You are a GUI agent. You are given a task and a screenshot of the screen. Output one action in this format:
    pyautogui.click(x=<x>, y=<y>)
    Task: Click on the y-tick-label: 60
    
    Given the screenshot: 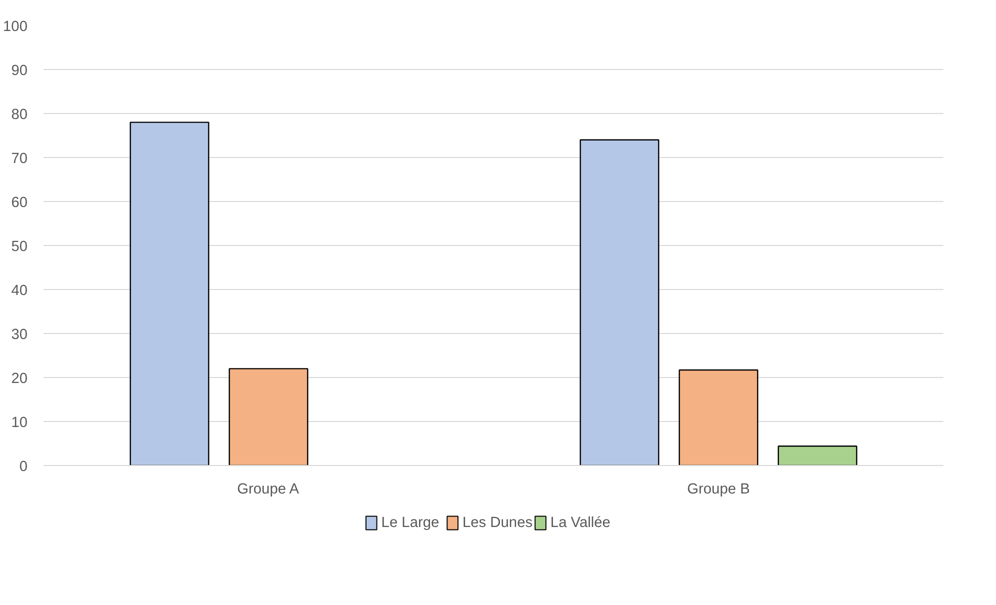 What is the action you would take?
    pyautogui.click(x=19, y=203)
    